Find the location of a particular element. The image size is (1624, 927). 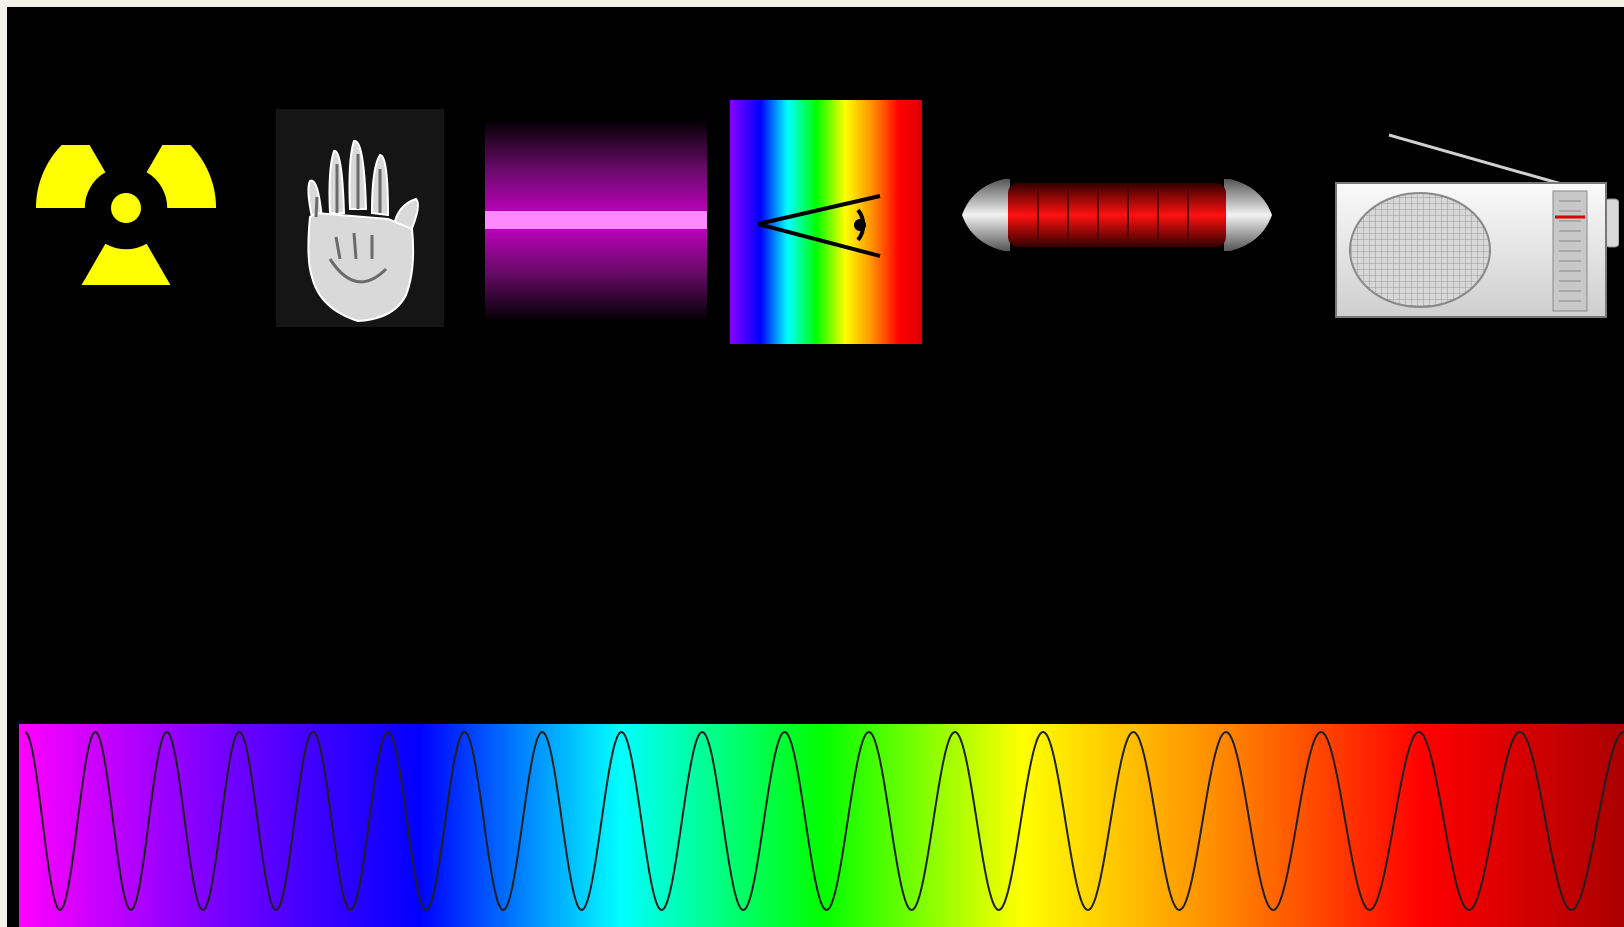

radio-icon is located at coordinates (1477, 225).